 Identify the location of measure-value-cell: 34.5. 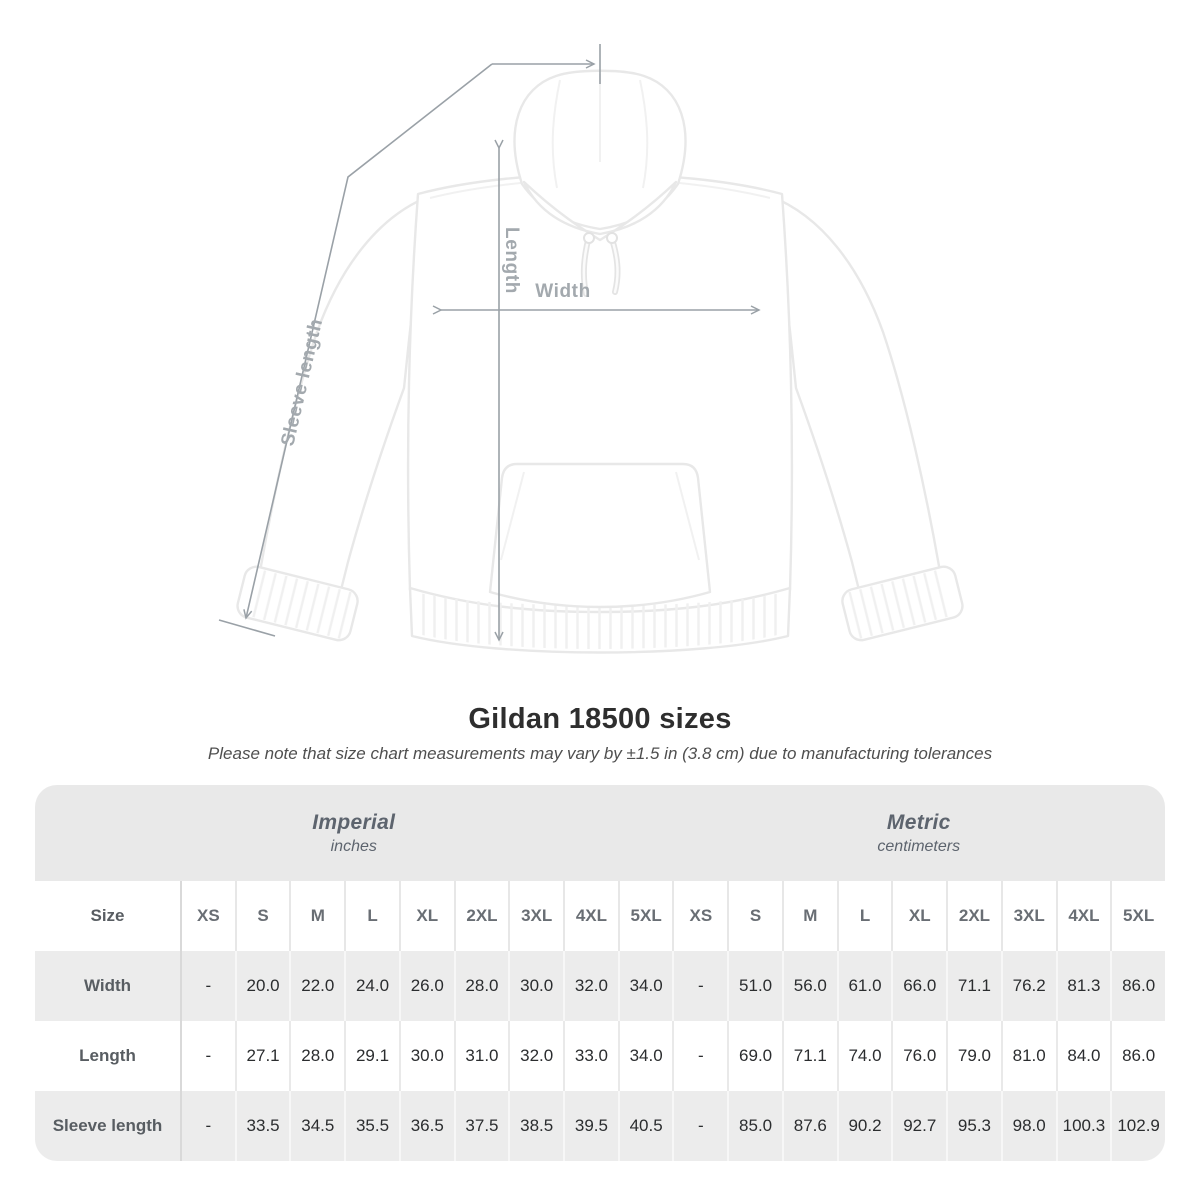
(317, 1126).